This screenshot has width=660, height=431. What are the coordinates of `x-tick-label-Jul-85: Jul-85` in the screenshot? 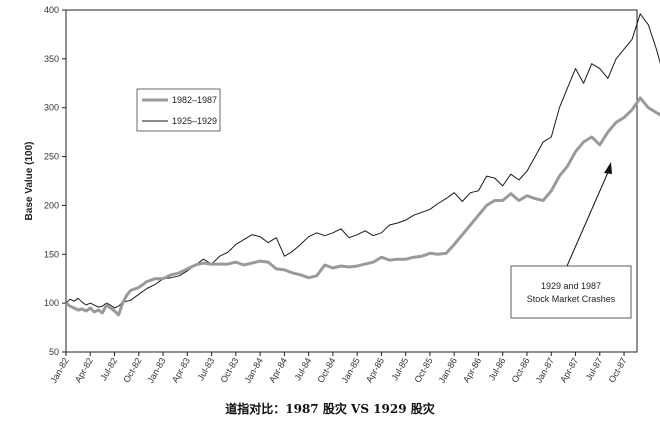 It's located at (400, 369).